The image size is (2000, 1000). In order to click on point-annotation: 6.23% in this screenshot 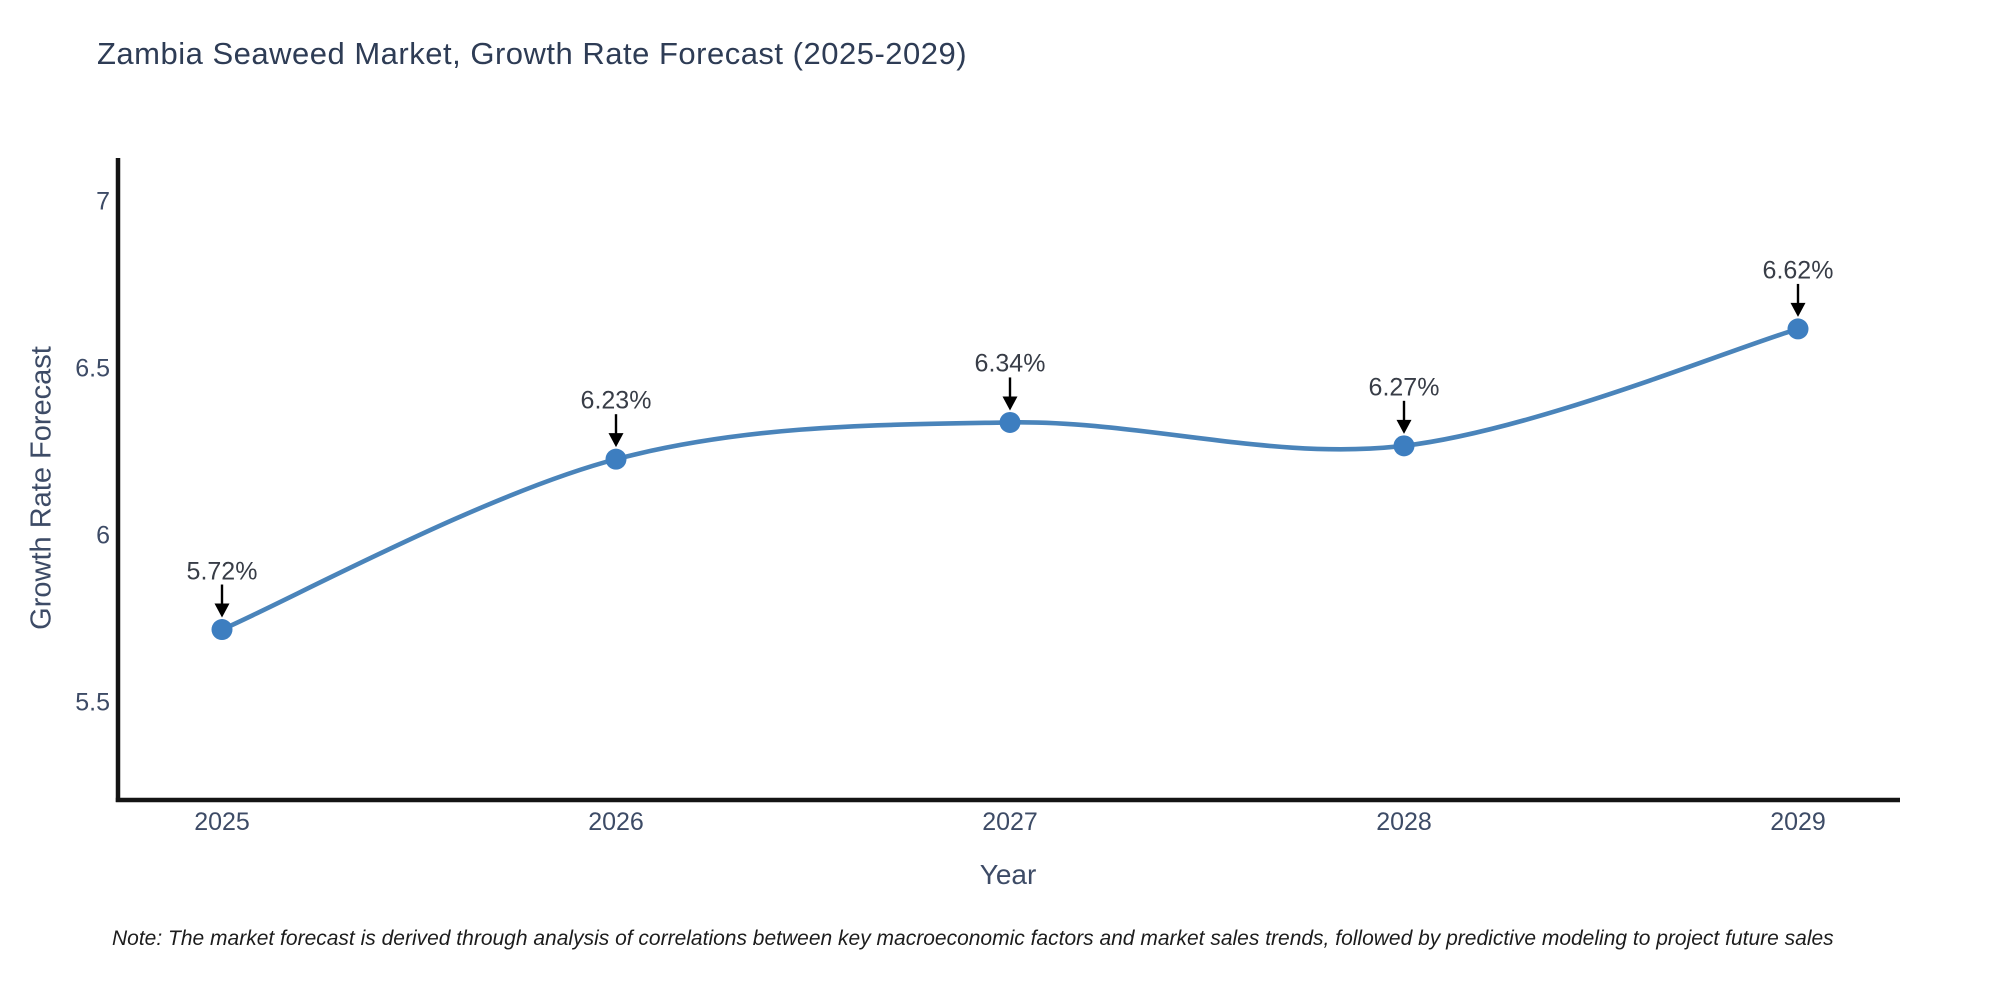, I will do `click(616, 400)`.